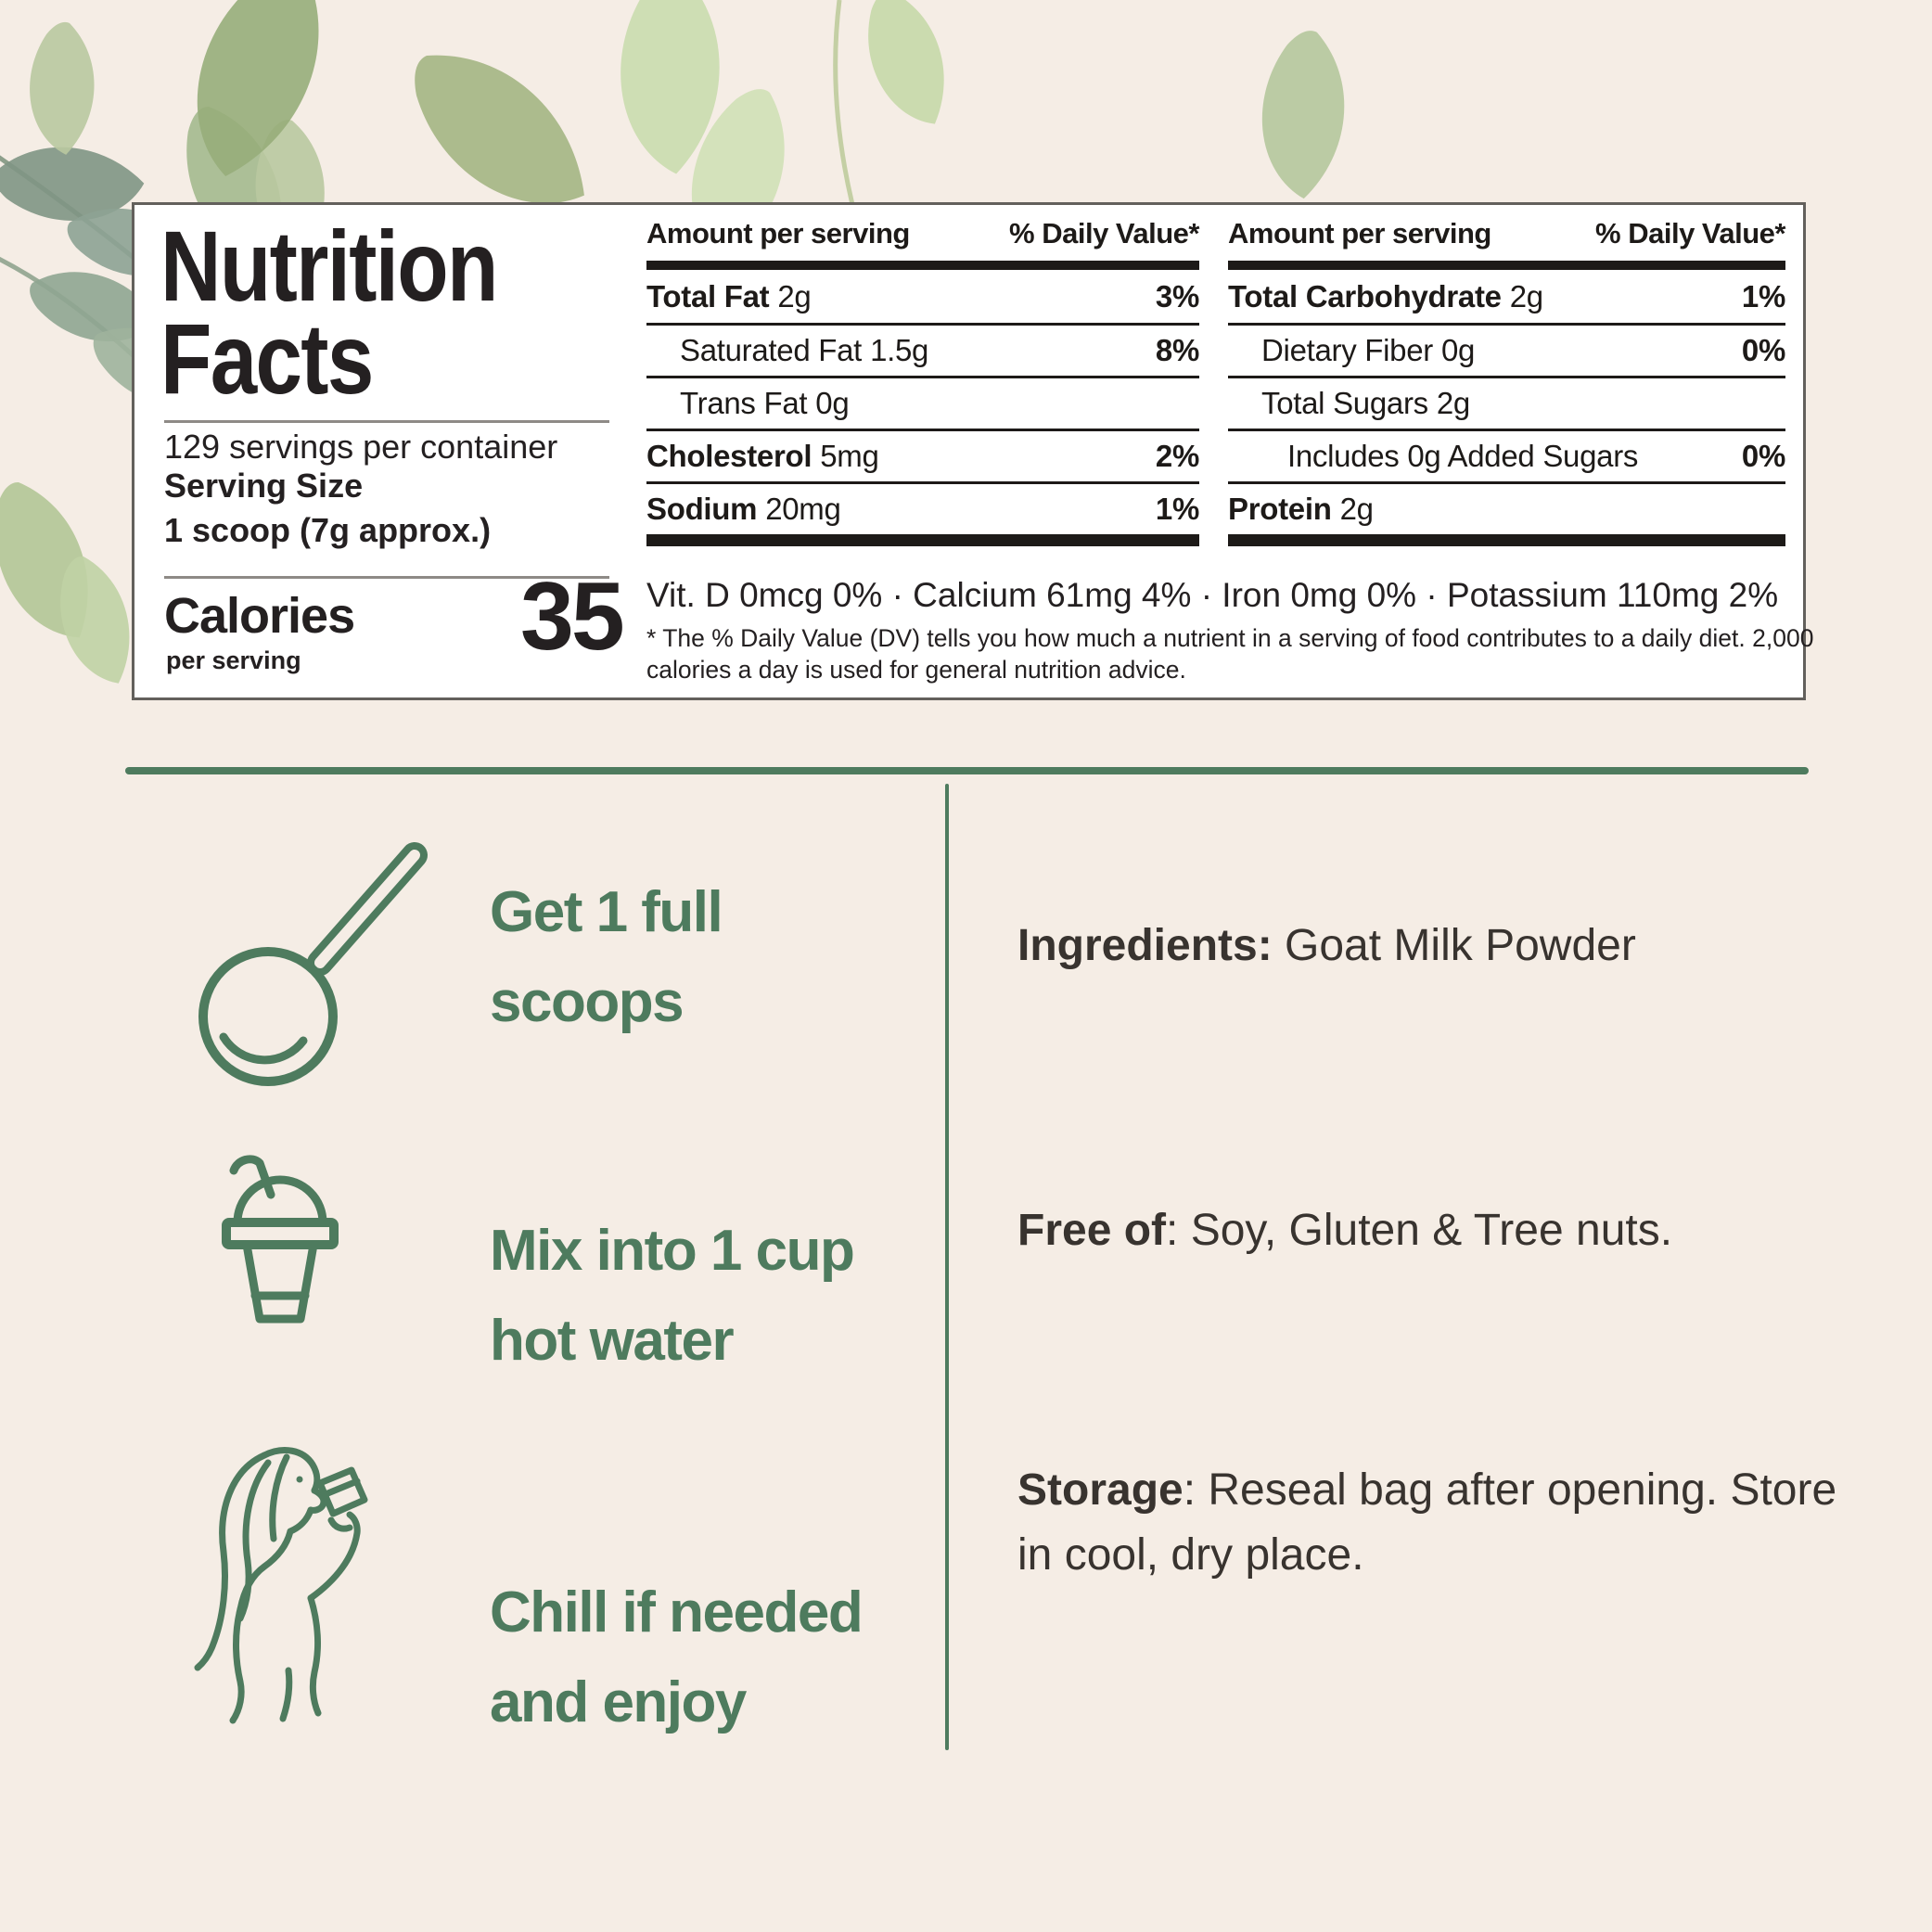 This screenshot has width=1932, height=1932. Describe the element at coordinates (922, 507) in the screenshot. I see `nutrient-row: Sodium 20mg 1%` at that location.